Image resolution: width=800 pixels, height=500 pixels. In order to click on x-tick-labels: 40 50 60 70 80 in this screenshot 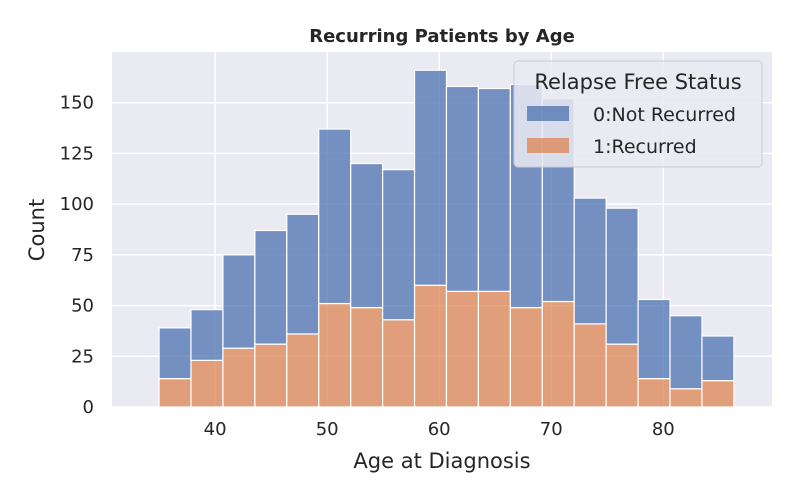, I will do `click(439, 429)`.